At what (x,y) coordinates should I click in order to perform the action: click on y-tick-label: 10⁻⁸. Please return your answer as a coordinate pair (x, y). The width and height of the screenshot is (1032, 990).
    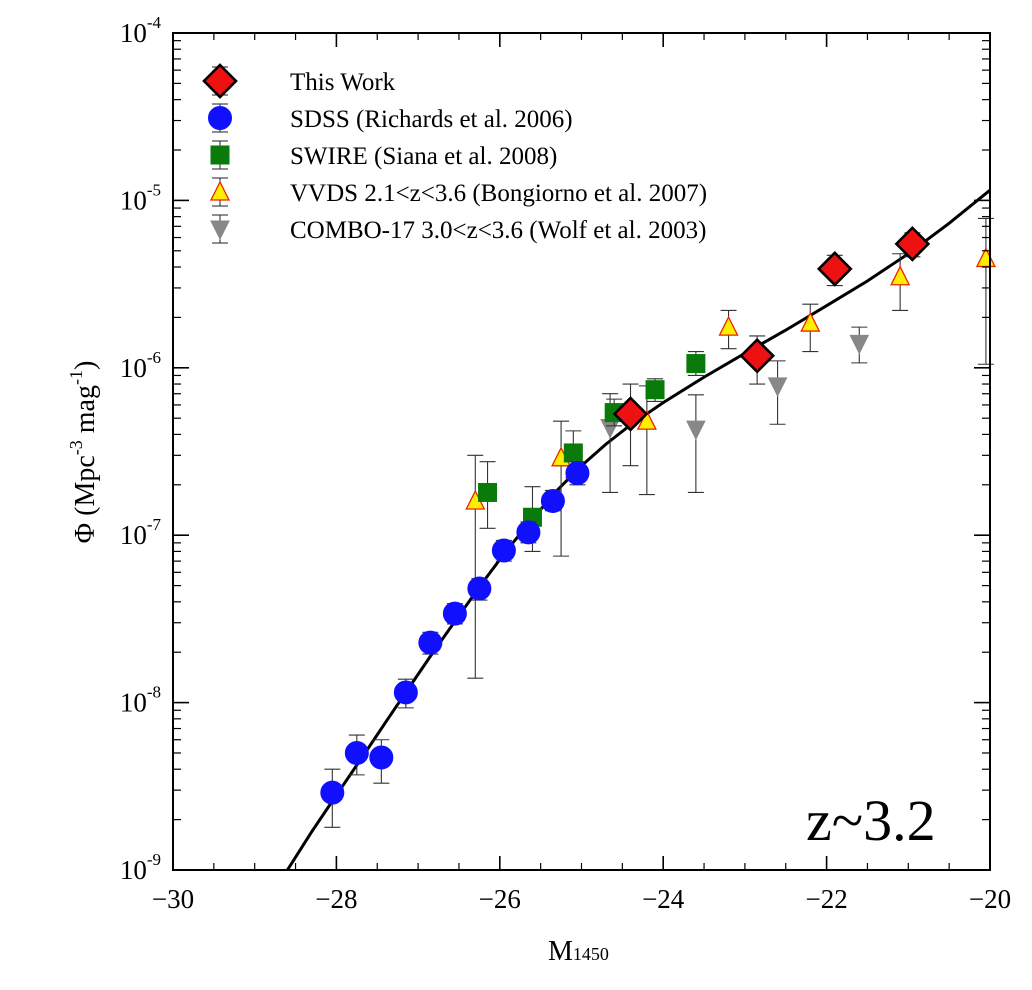
    Looking at the image, I should click on (140, 700).